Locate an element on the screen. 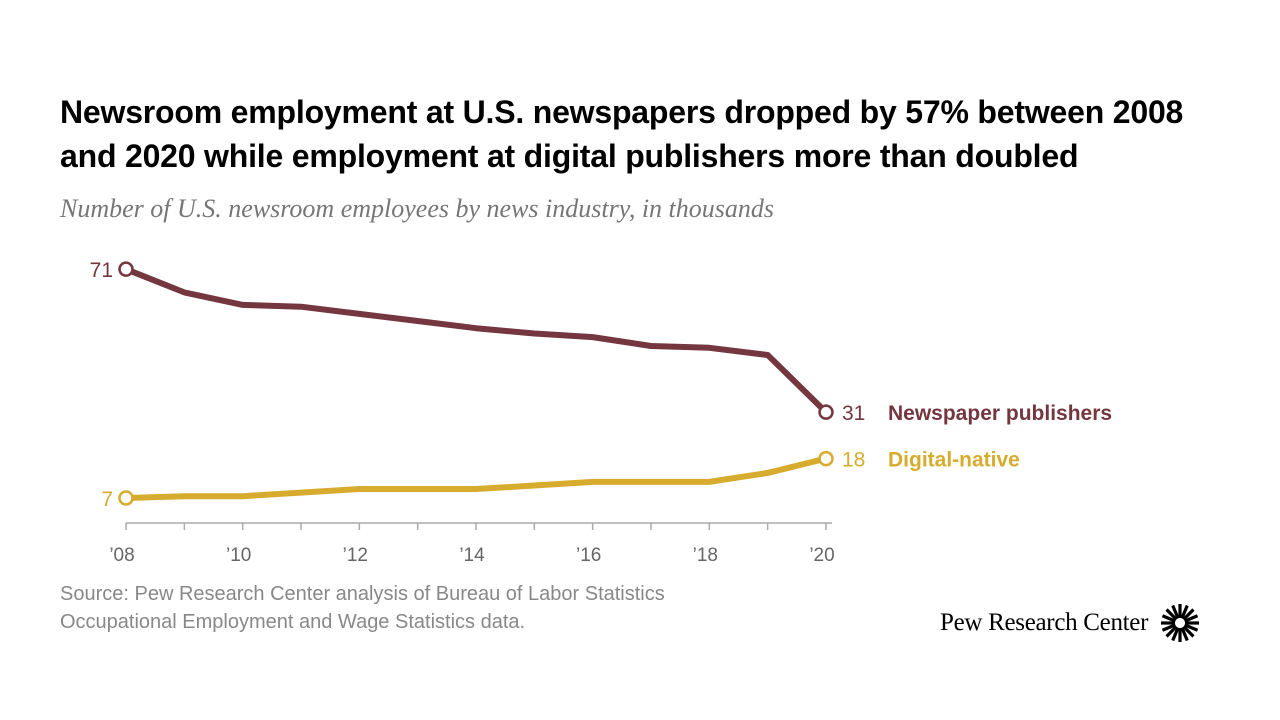 This screenshot has height=720, width=1280. series-line-digital is located at coordinates (476, 478).